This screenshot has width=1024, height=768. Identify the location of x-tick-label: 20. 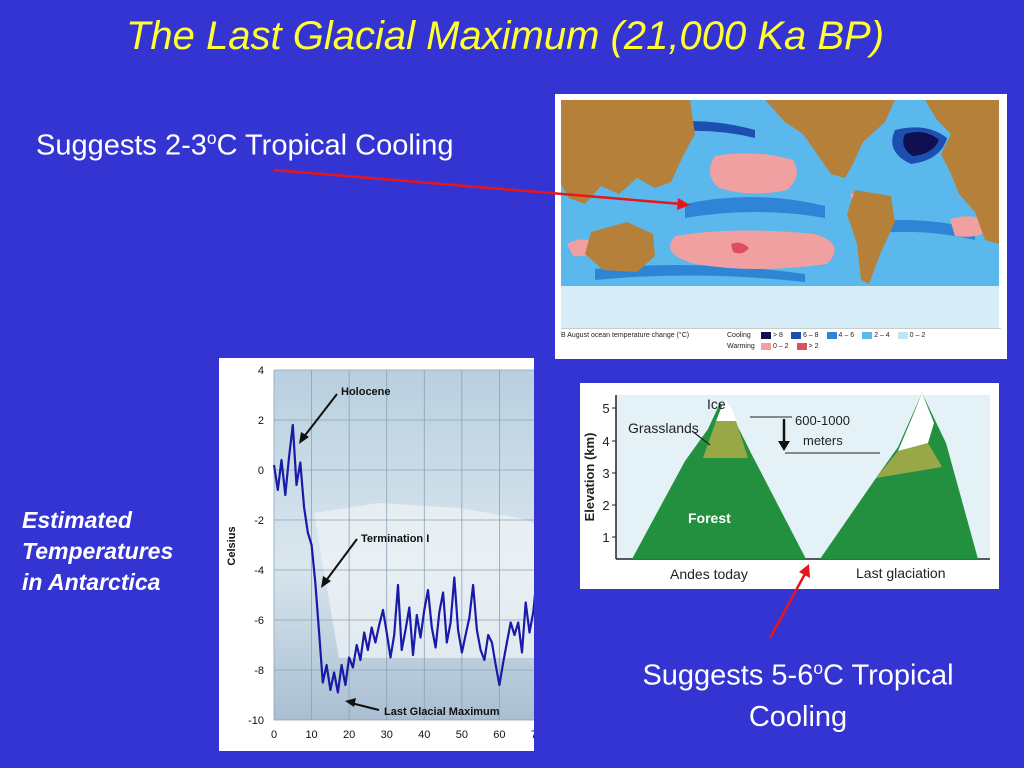
(349, 735).